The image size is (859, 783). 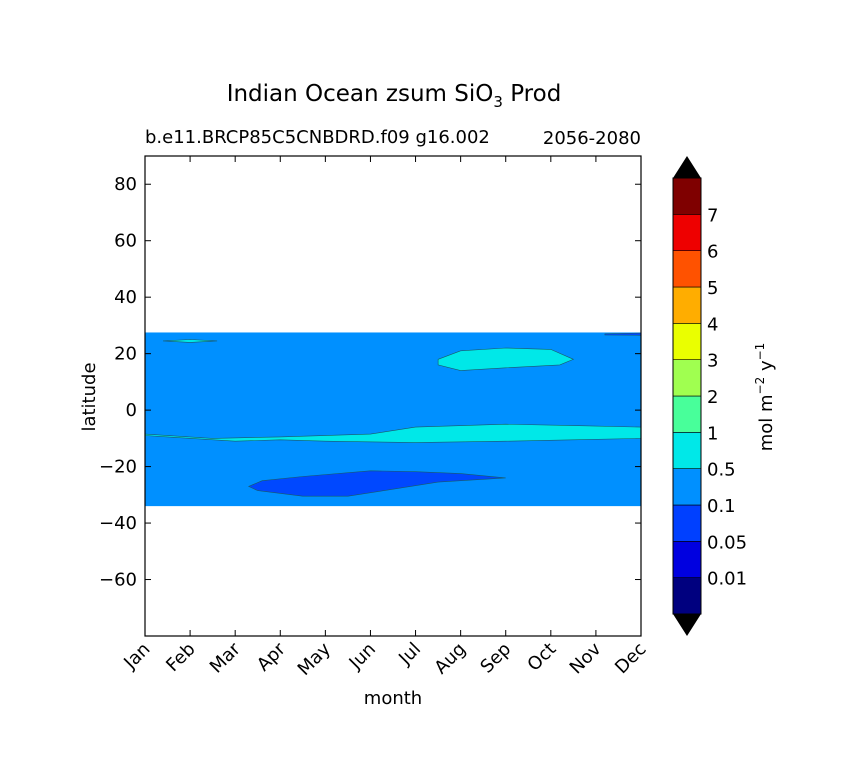 I want to click on colorbar-tick-label: 0.05, so click(x=727, y=542).